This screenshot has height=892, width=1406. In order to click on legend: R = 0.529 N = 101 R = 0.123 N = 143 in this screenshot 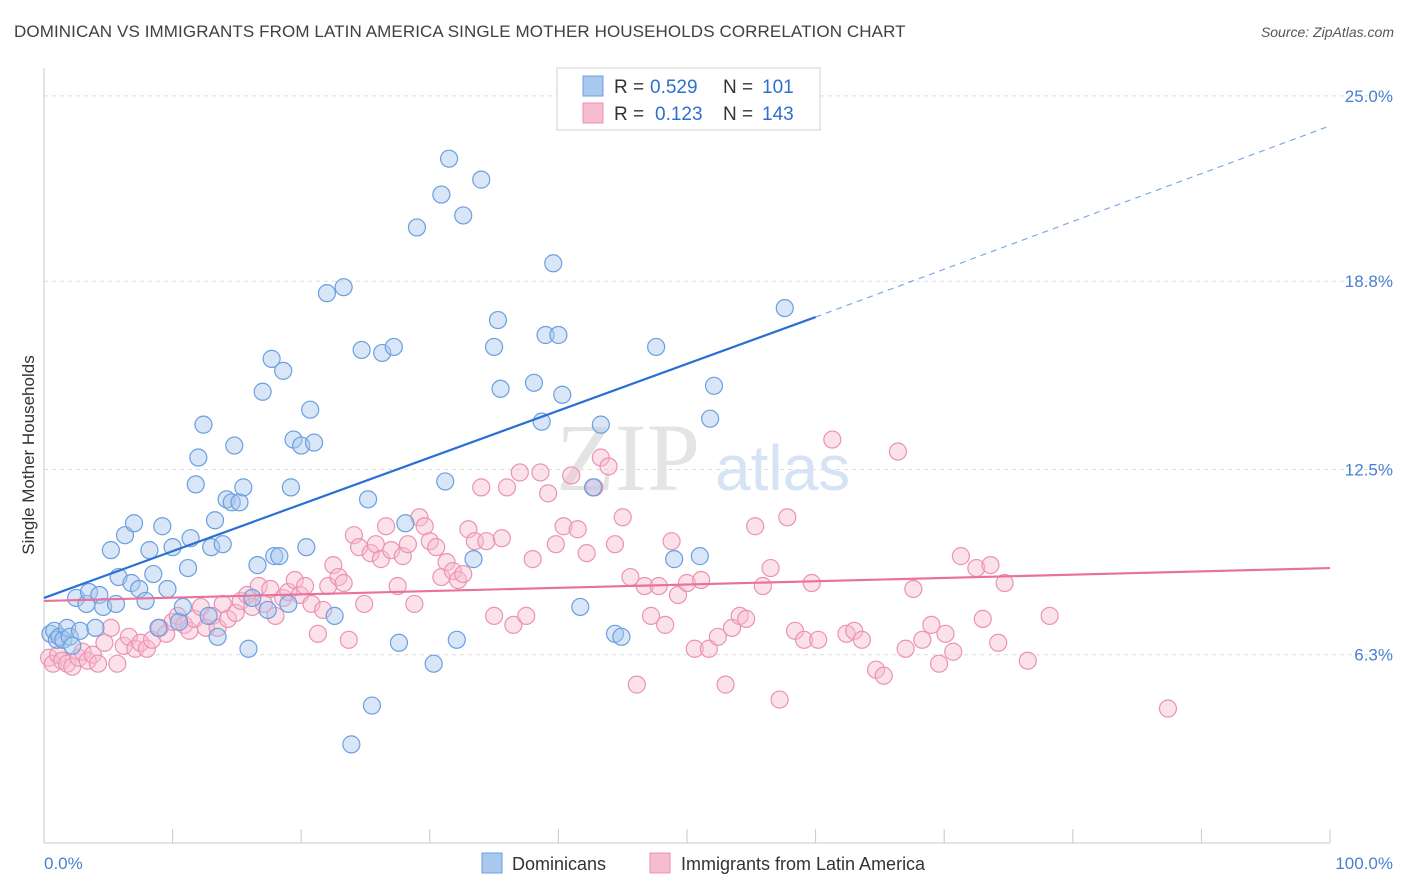, I will do `click(688, 99)`.